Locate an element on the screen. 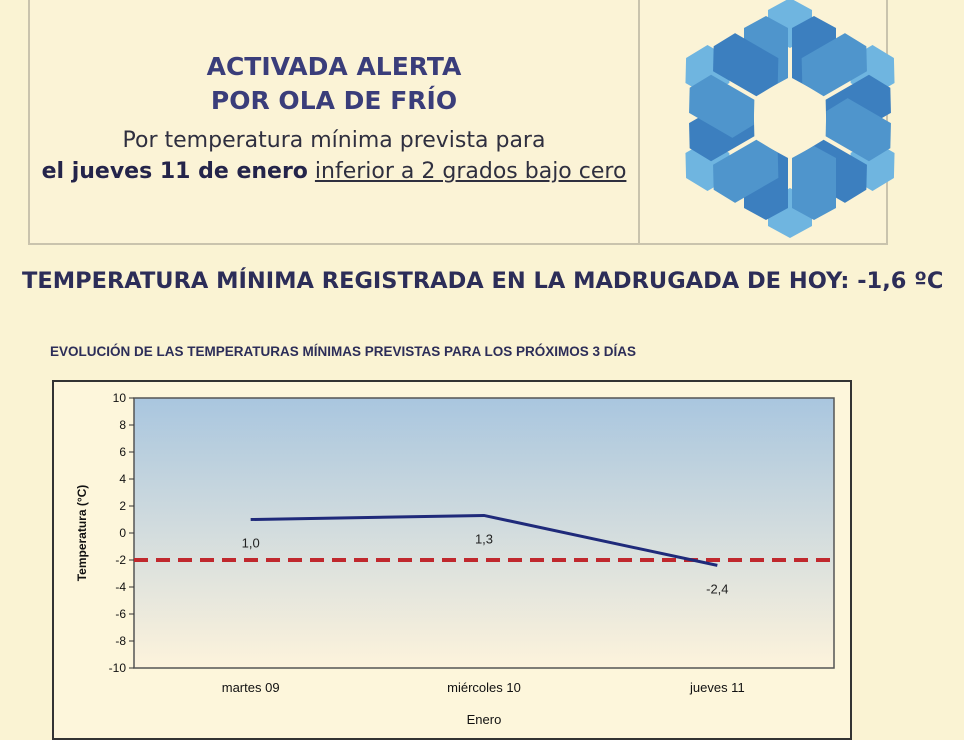  data-label: 1,3 is located at coordinates (484, 538).